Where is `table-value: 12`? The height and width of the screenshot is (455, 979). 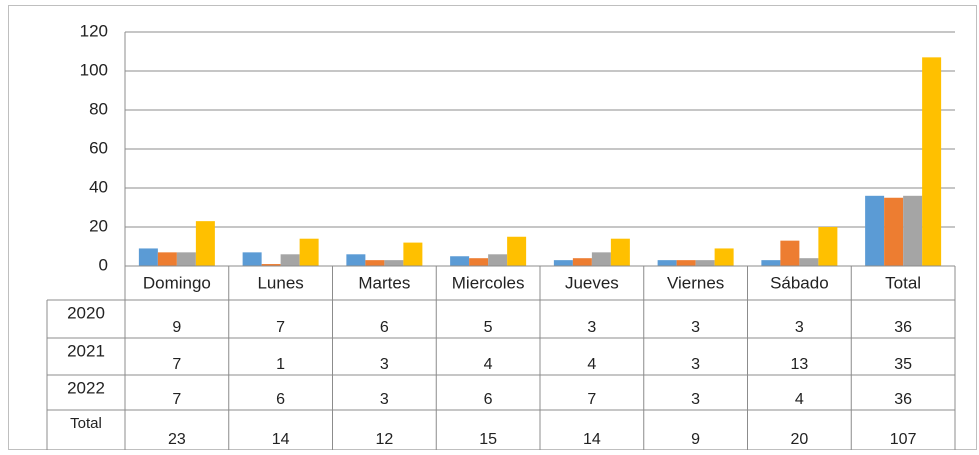 table-value: 12 is located at coordinates (384, 439).